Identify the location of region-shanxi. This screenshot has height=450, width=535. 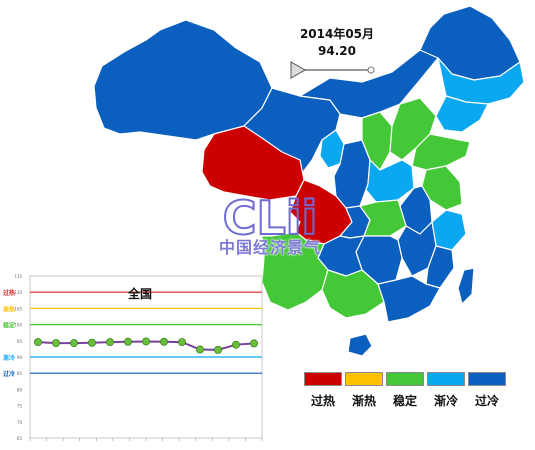
(377, 141).